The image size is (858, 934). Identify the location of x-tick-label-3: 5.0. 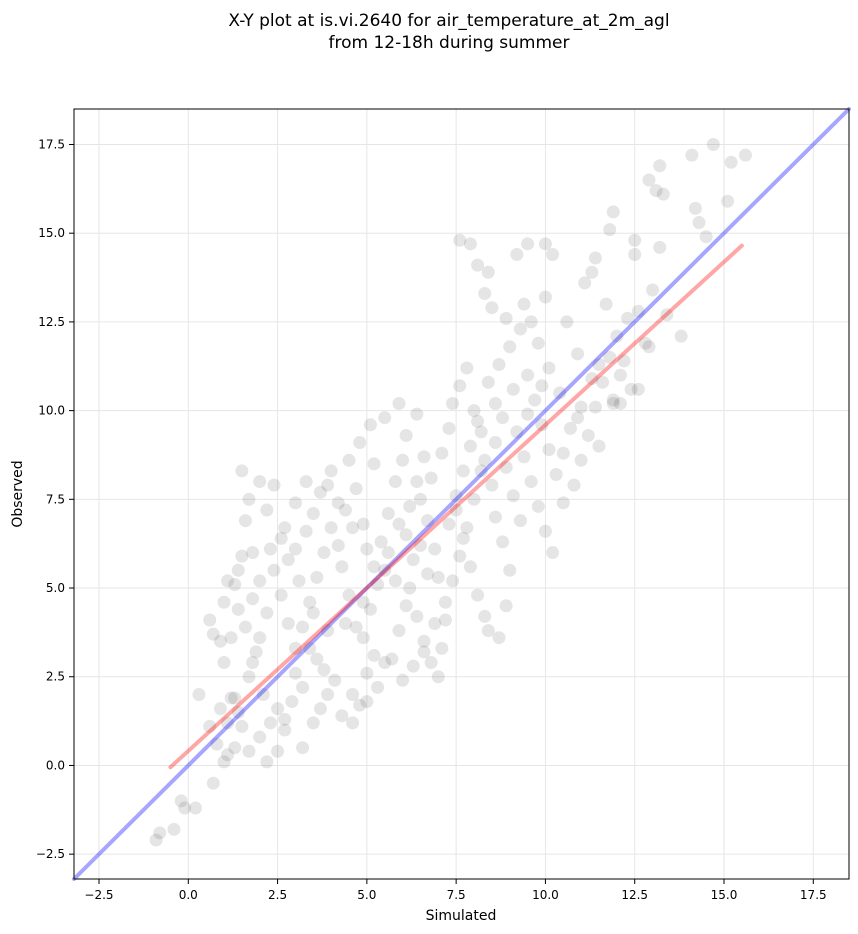
(366, 895).